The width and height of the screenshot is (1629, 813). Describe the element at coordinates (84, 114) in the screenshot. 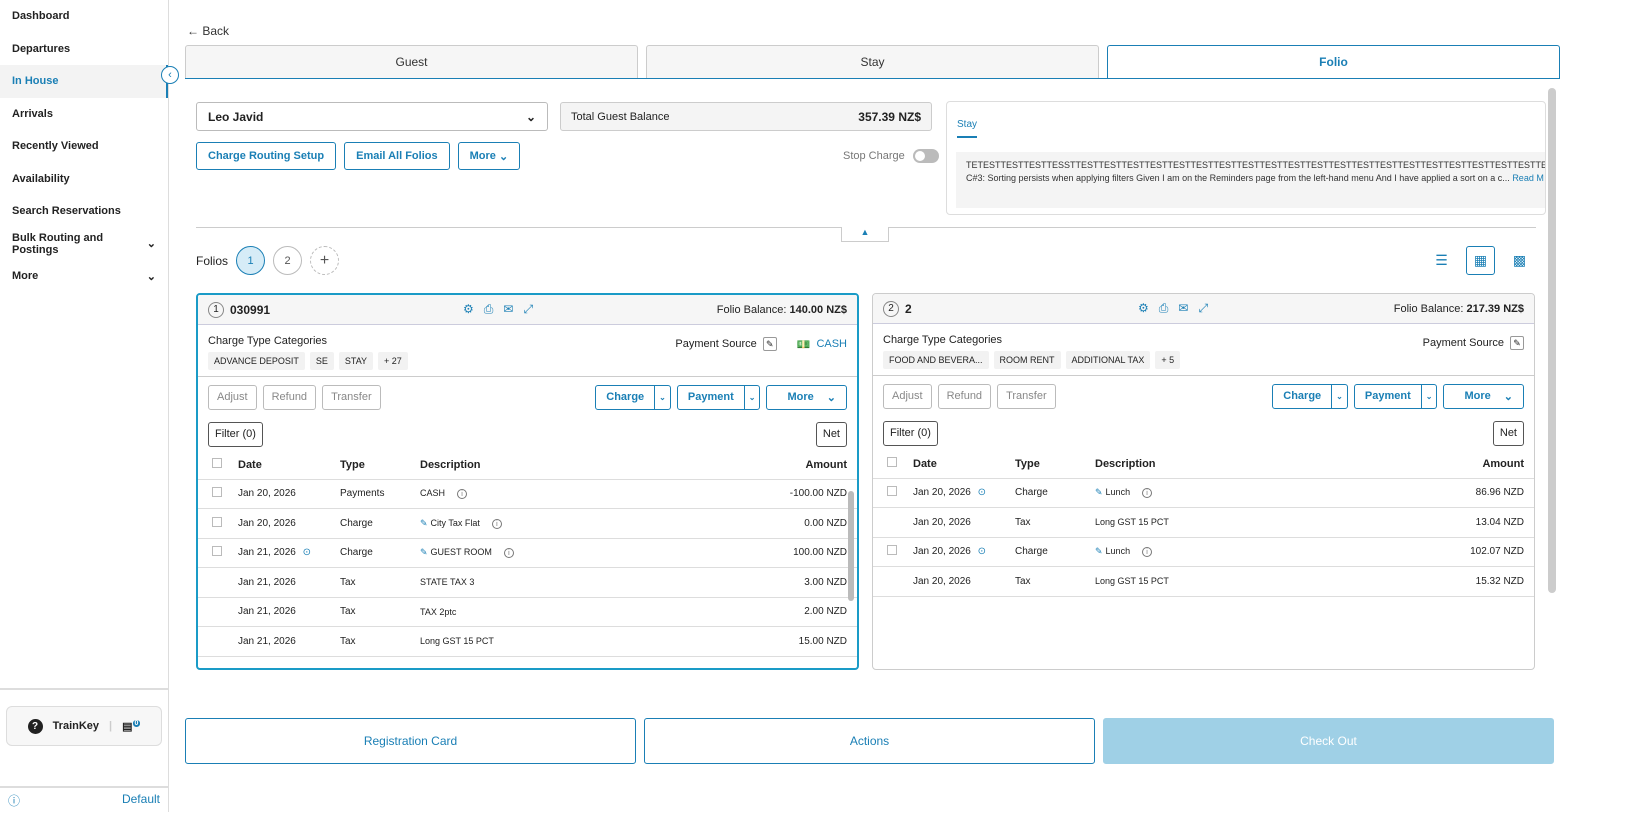

I see `sidebar-item: Arrivals` at that location.